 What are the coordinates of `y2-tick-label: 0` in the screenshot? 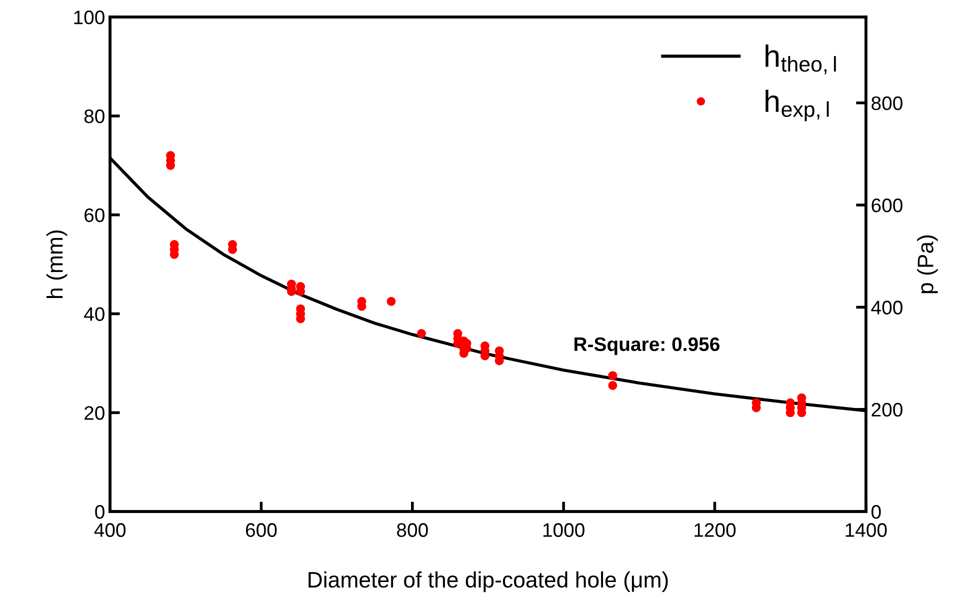 It's located at (876, 512).